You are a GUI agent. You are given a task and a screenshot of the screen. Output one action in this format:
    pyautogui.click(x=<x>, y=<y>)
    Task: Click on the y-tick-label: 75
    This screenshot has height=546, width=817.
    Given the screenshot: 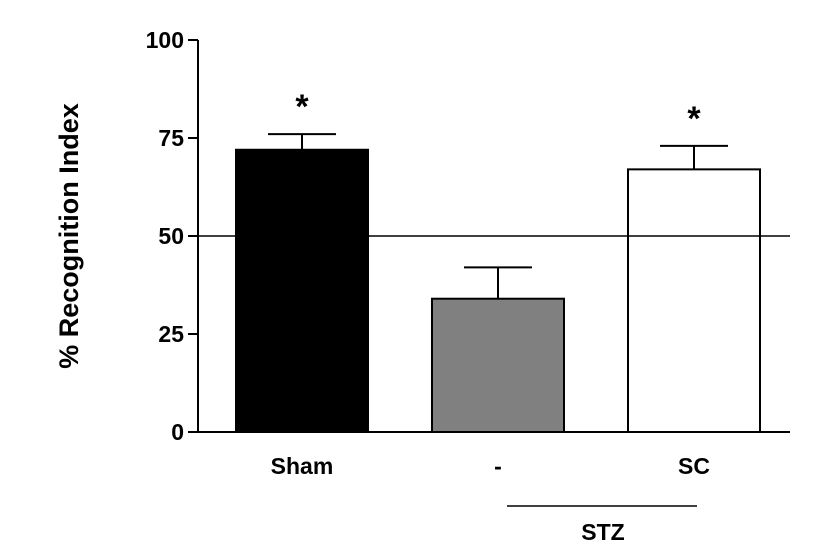 What is the action you would take?
    pyautogui.click(x=171, y=138)
    